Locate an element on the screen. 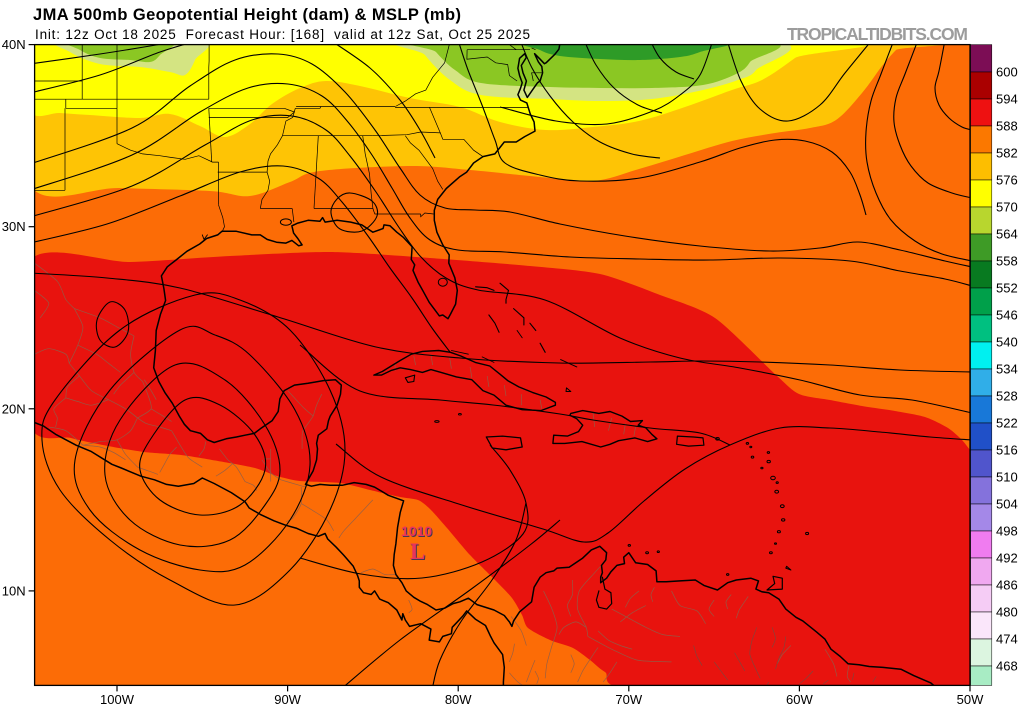 This screenshot has width=1024, height=706. svg-text: 30N is located at coordinates (14, 226).